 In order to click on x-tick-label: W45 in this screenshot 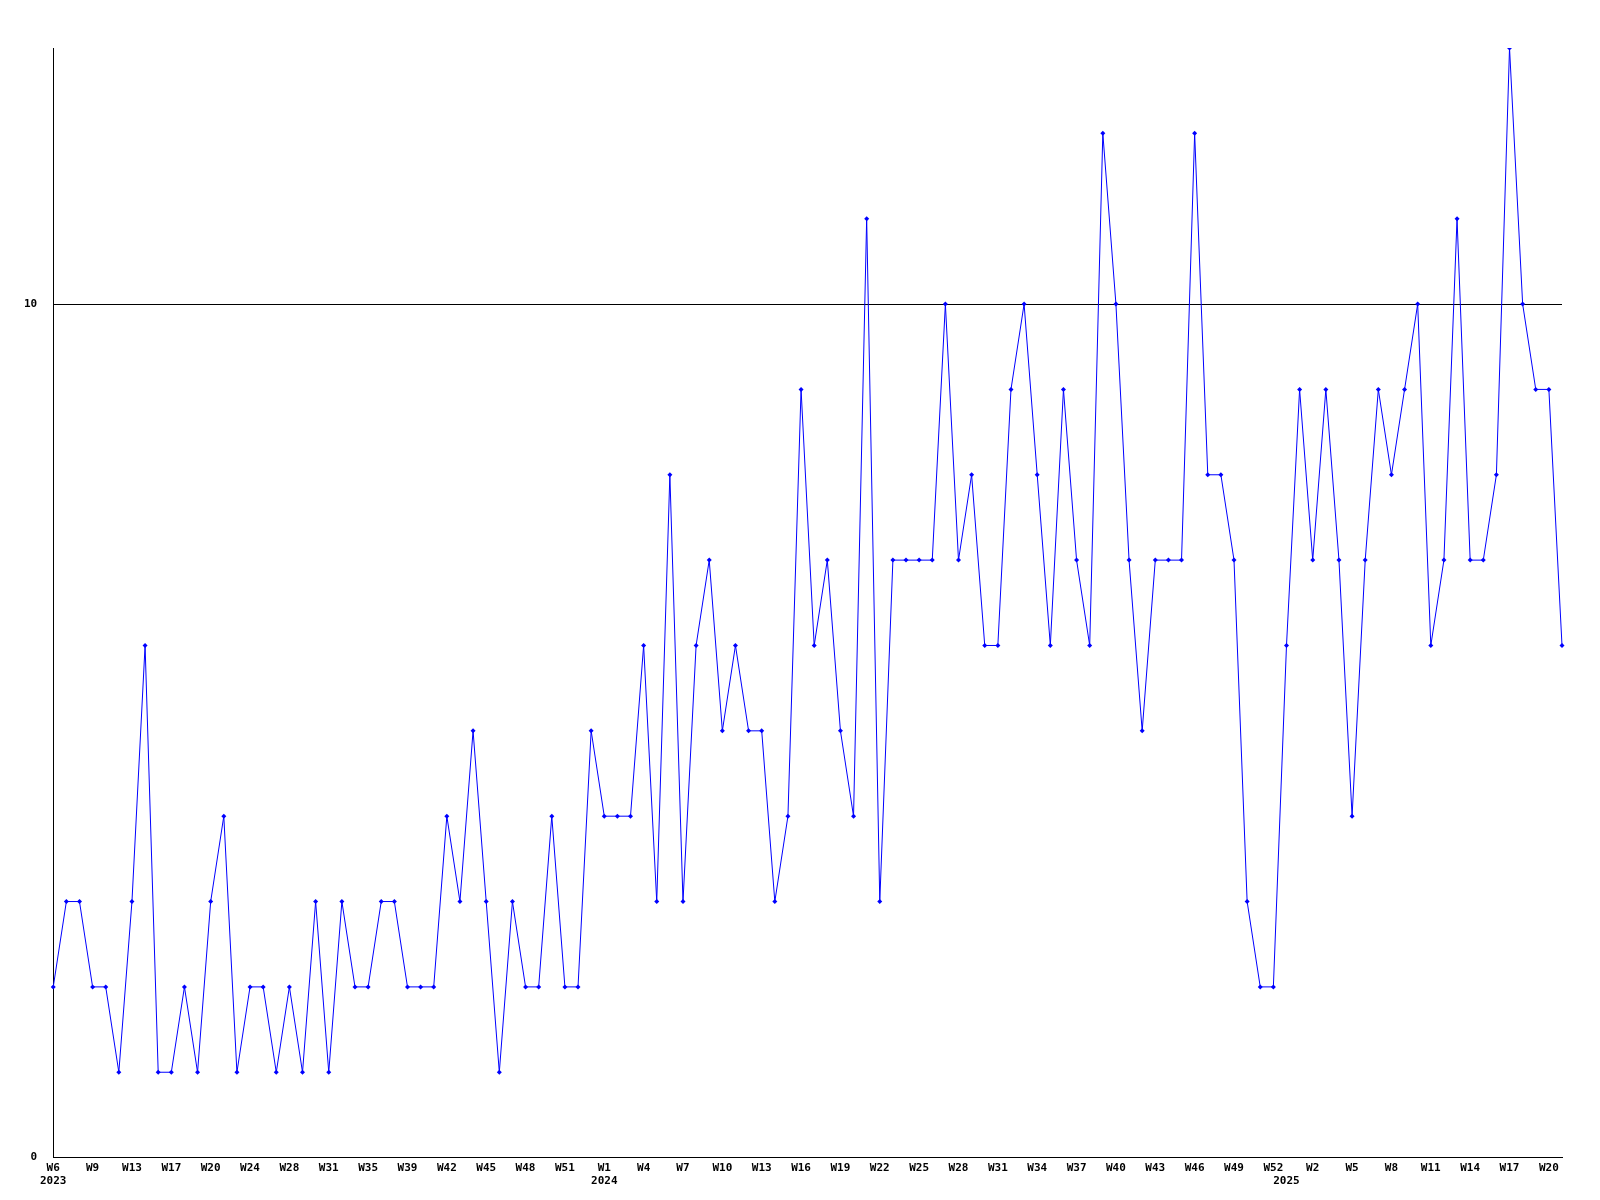, I will do `click(486, 1168)`.